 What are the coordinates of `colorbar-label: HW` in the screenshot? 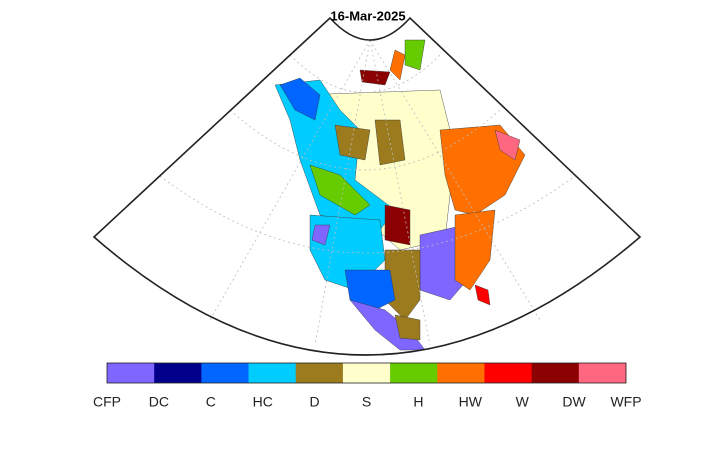 It's located at (471, 402).